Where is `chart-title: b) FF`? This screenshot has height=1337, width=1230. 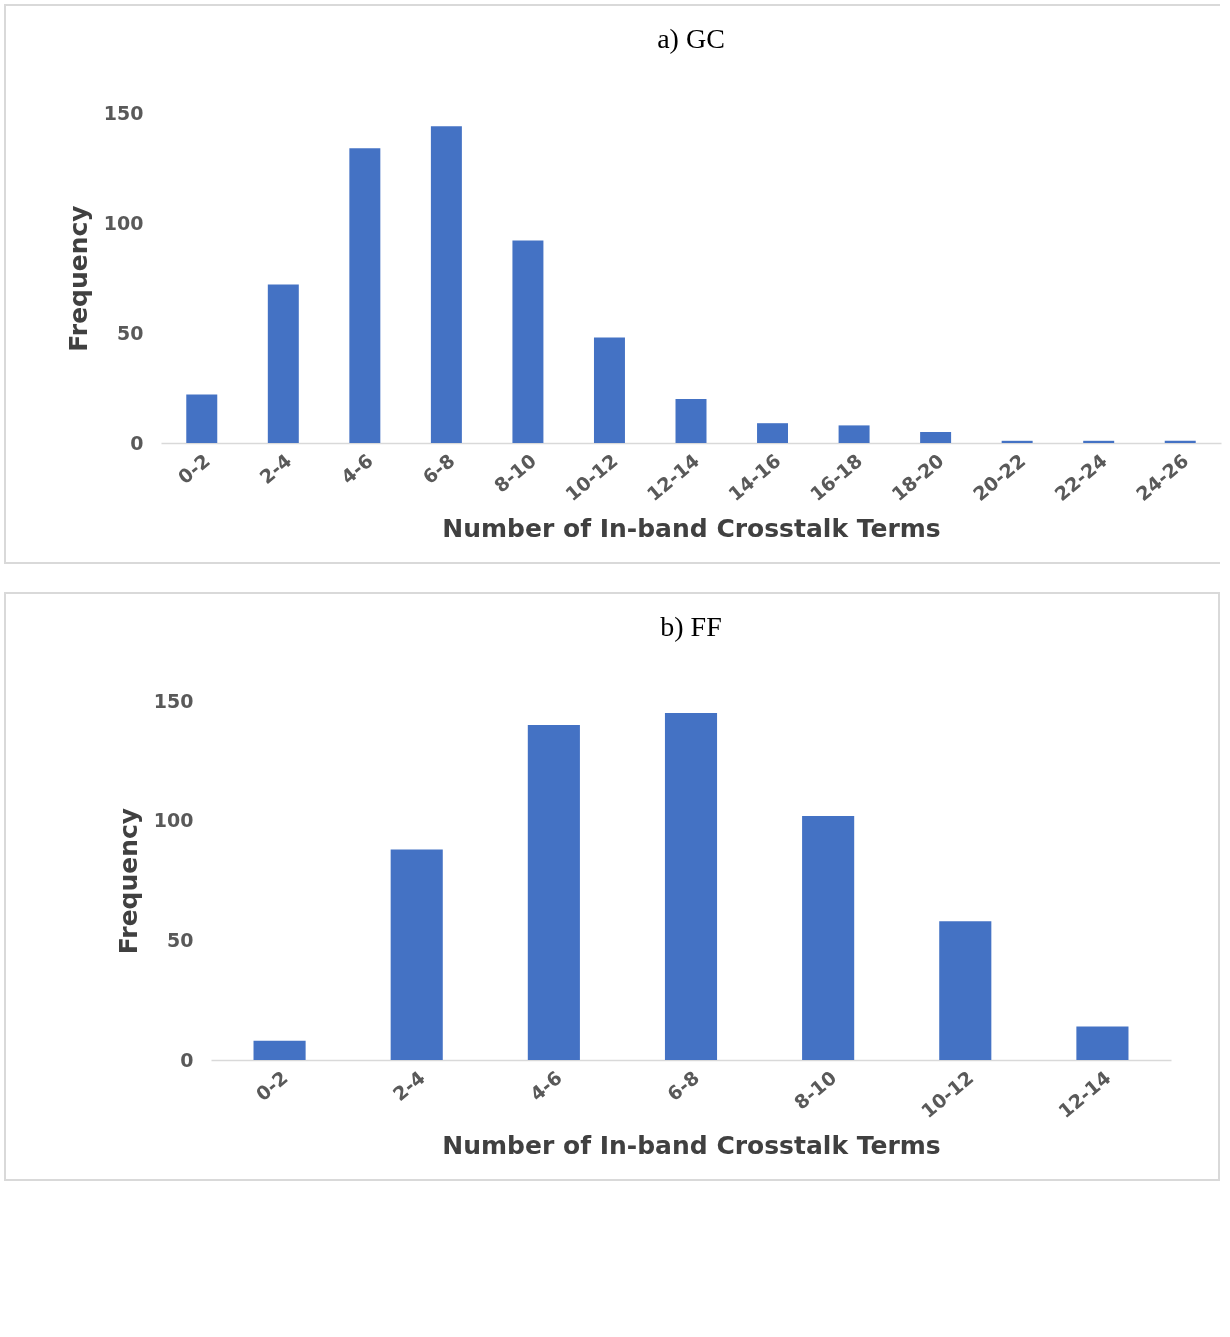 chart-title: b) FF is located at coordinates (691, 626).